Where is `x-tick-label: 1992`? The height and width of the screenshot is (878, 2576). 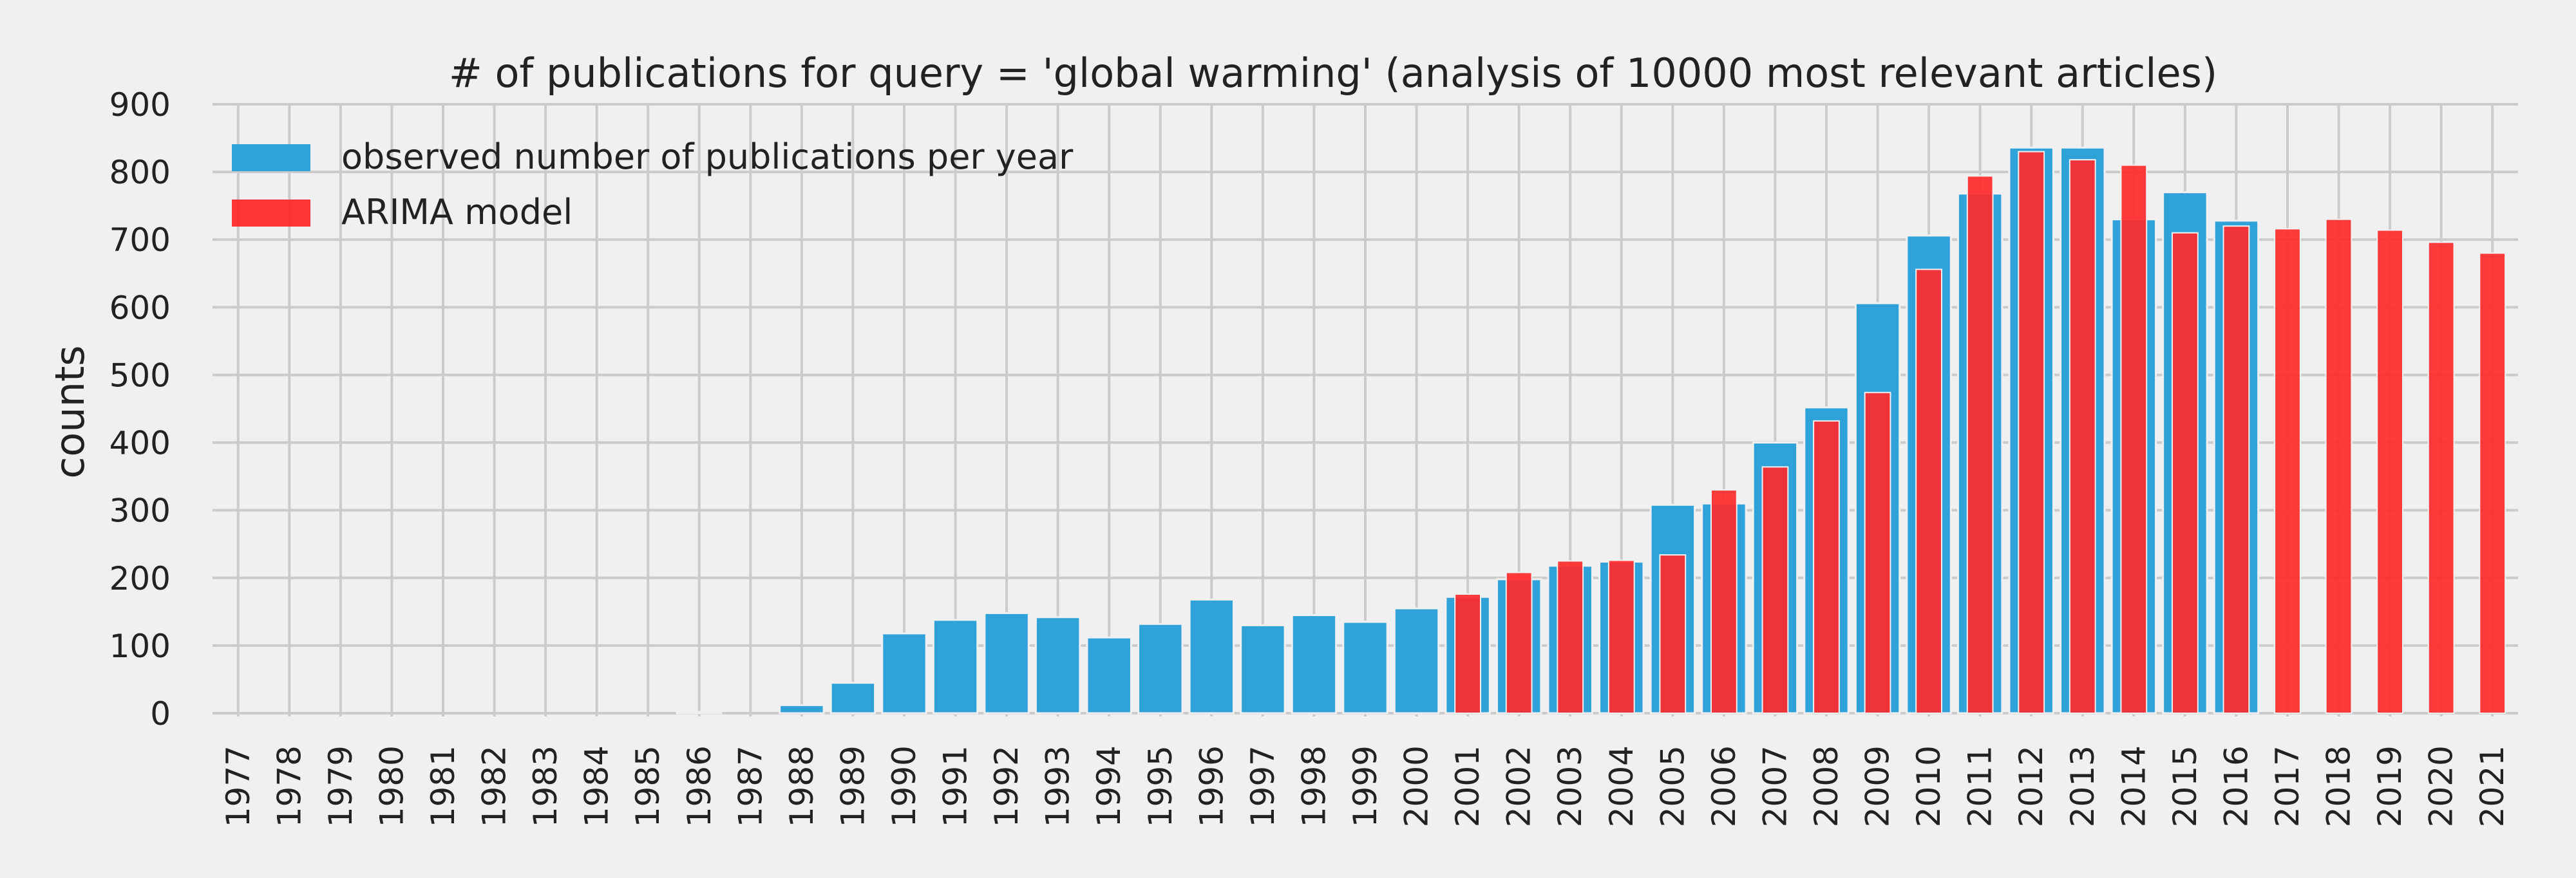
x-tick-label: 1992 is located at coordinates (1007, 786).